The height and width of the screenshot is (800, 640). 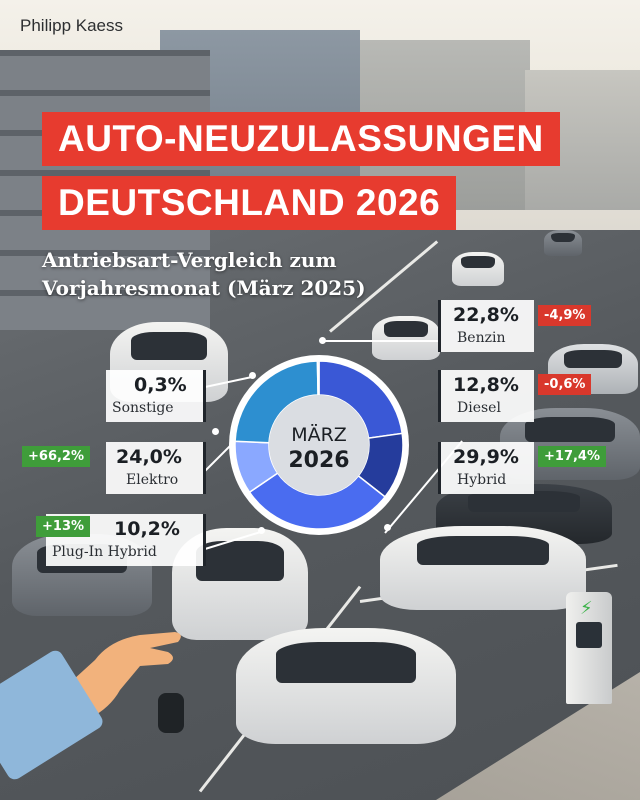 What do you see at coordinates (486, 315) in the screenshot?
I see `value-benzin: 22,8%` at bounding box center [486, 315].